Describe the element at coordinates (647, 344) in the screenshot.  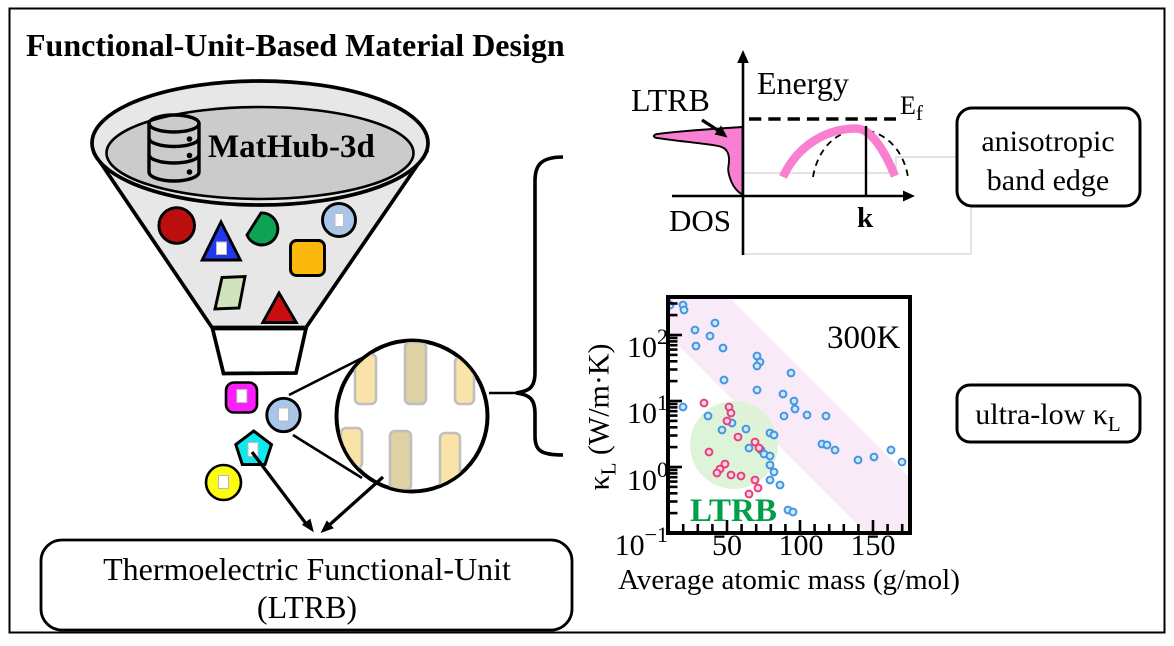
I see `svg-text: 102` at that location.